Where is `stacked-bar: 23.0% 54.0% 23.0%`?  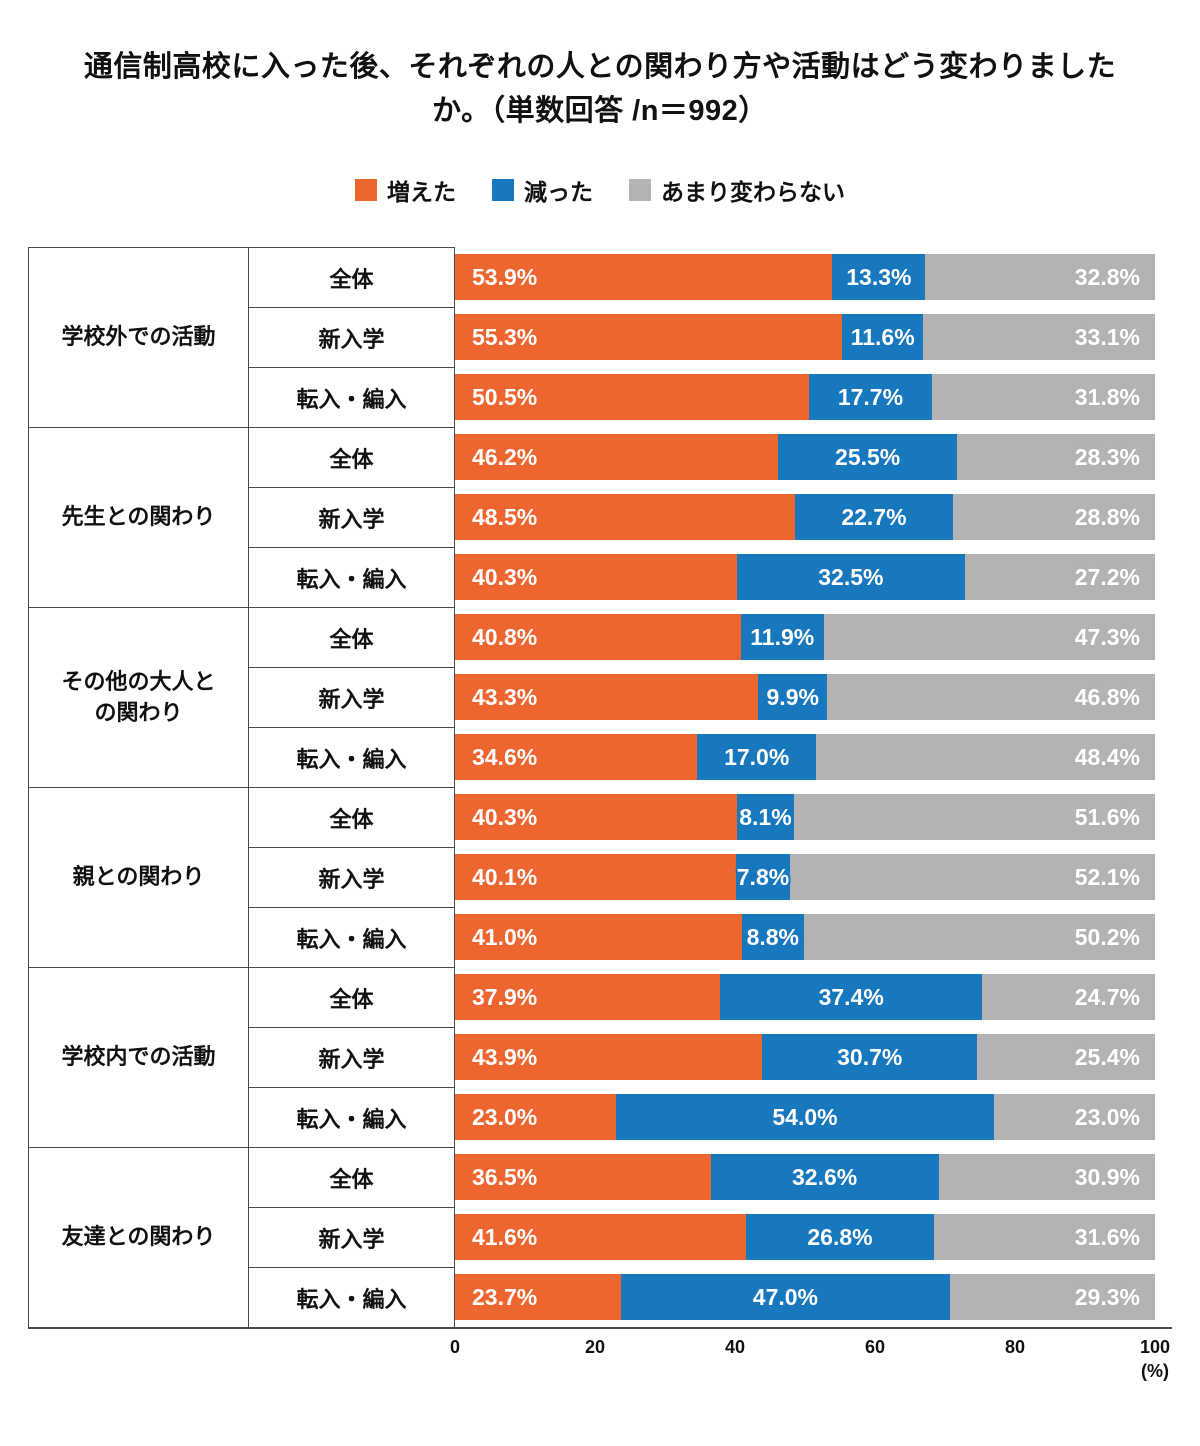
stacked-bar: 23.0% 54.0% 23.0% is located at coordinates (805, 1117).